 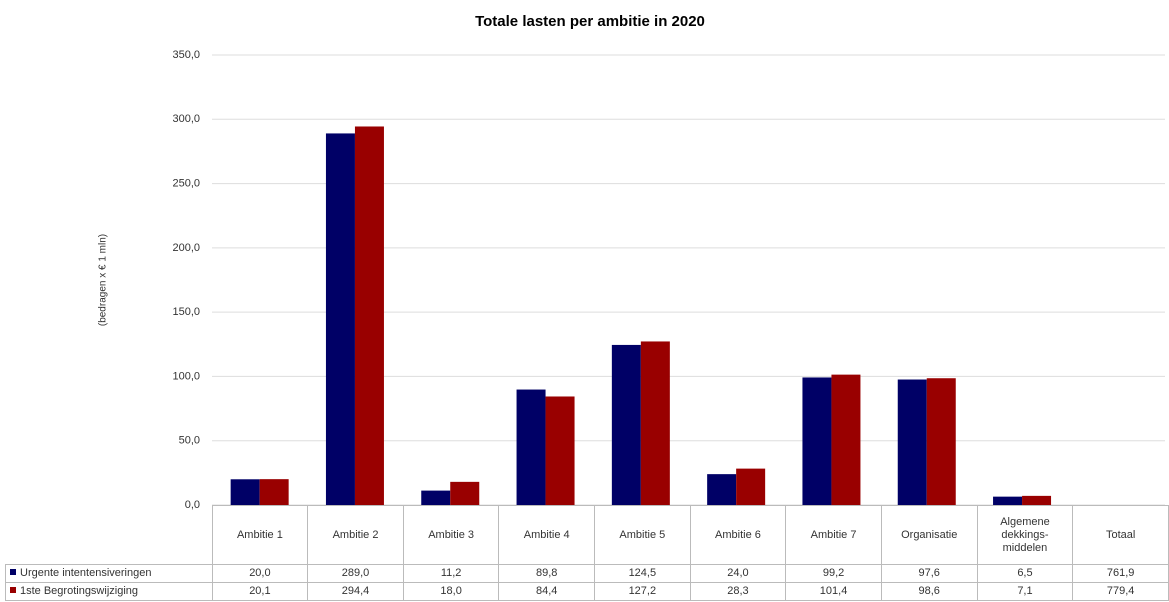 I want to click on value-cell: 24,0, so click(x=738, y=573).